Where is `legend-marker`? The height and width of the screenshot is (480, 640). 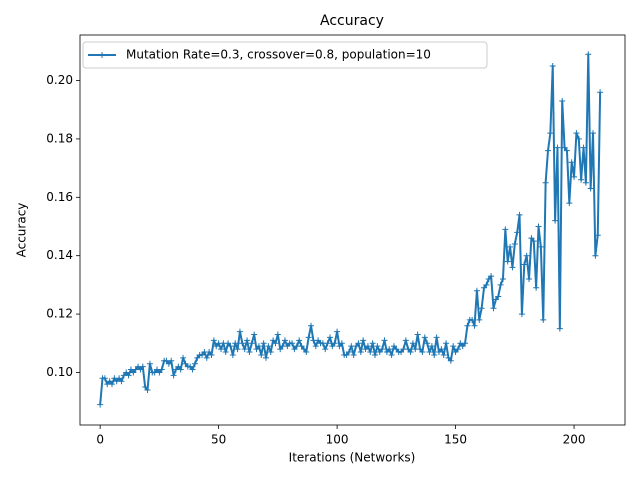 legend-marker is located at coordinates (102, 55).